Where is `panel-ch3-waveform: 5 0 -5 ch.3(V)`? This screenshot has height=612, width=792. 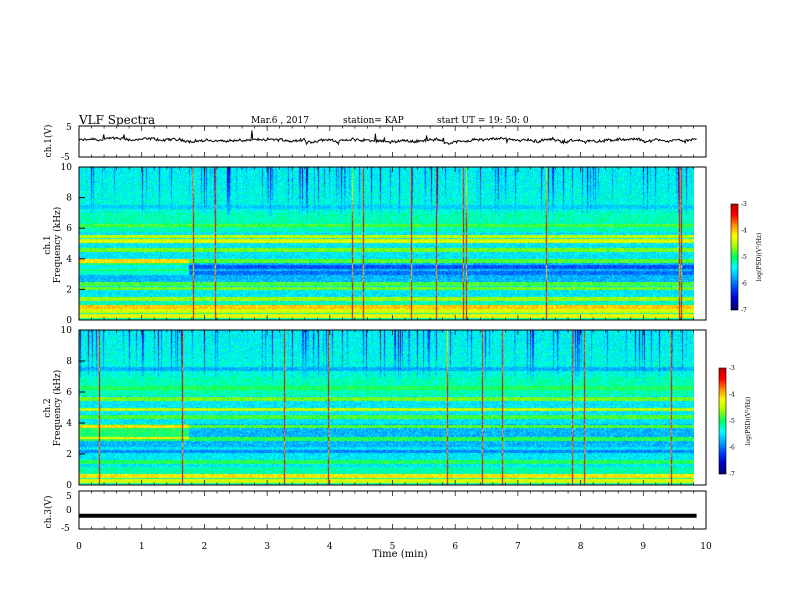
panel-ch3-waveform: 5 0 -5 ch.3(V) is located at coordinates (375, 512).